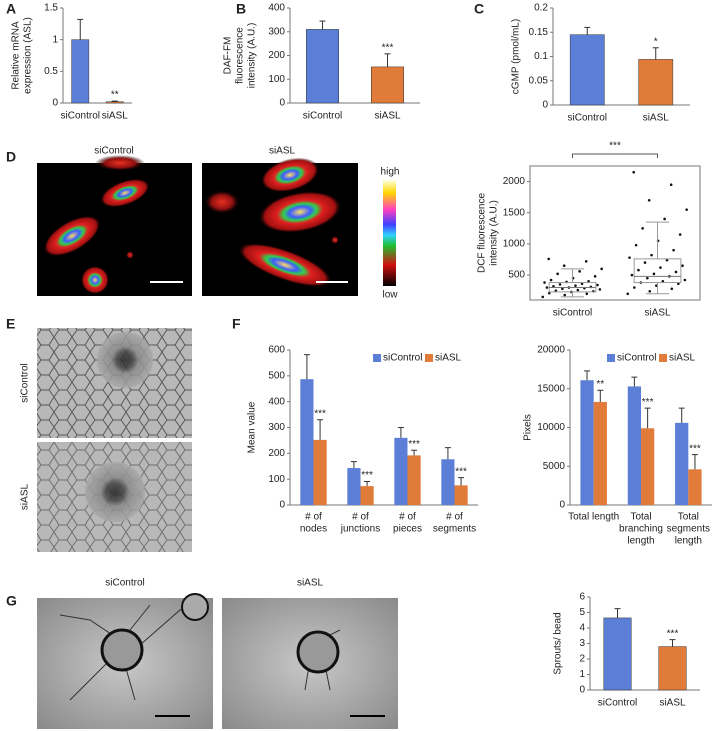 The height and width of the screenshot is (731, 716). Describe the element at coordinates (16, 55) in the screenshot. I see `y-axis-label: Relative mRNA` at that location.